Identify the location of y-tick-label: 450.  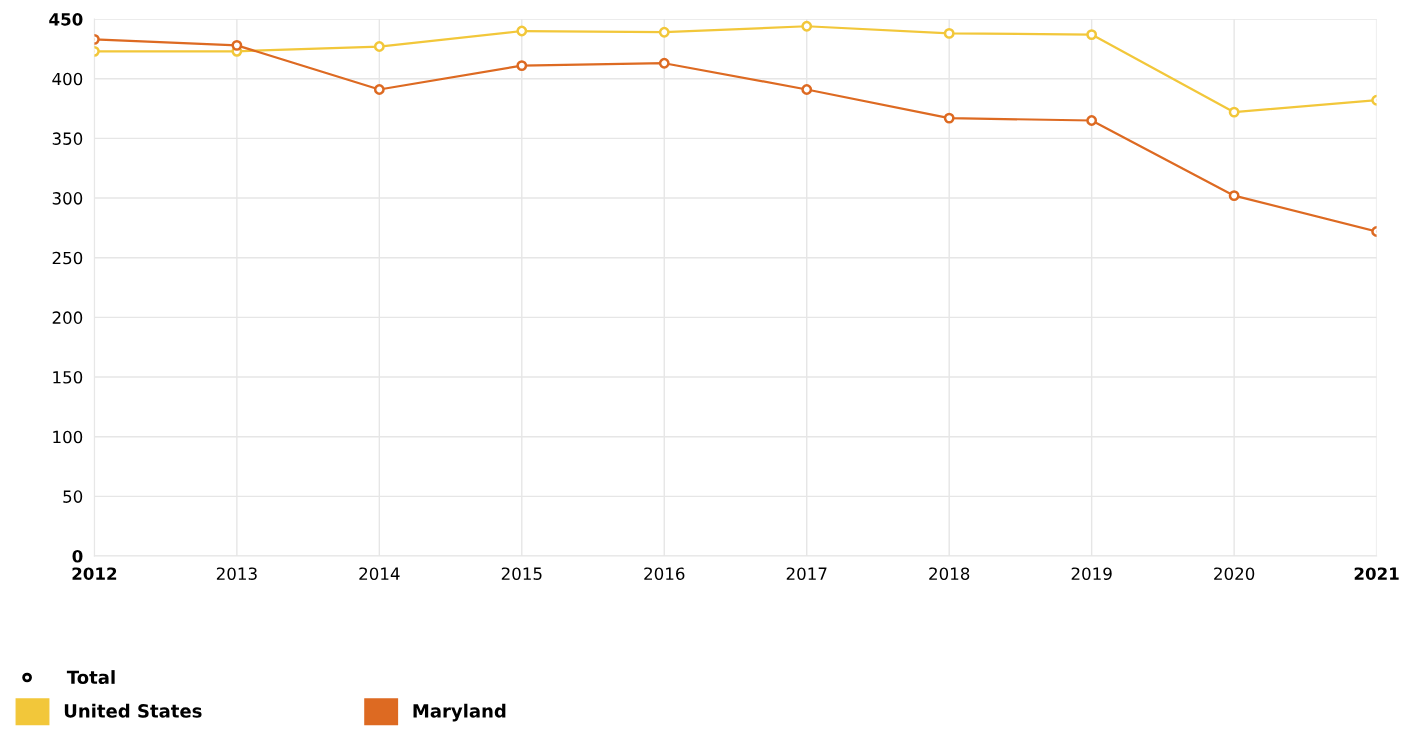
(66, 19).